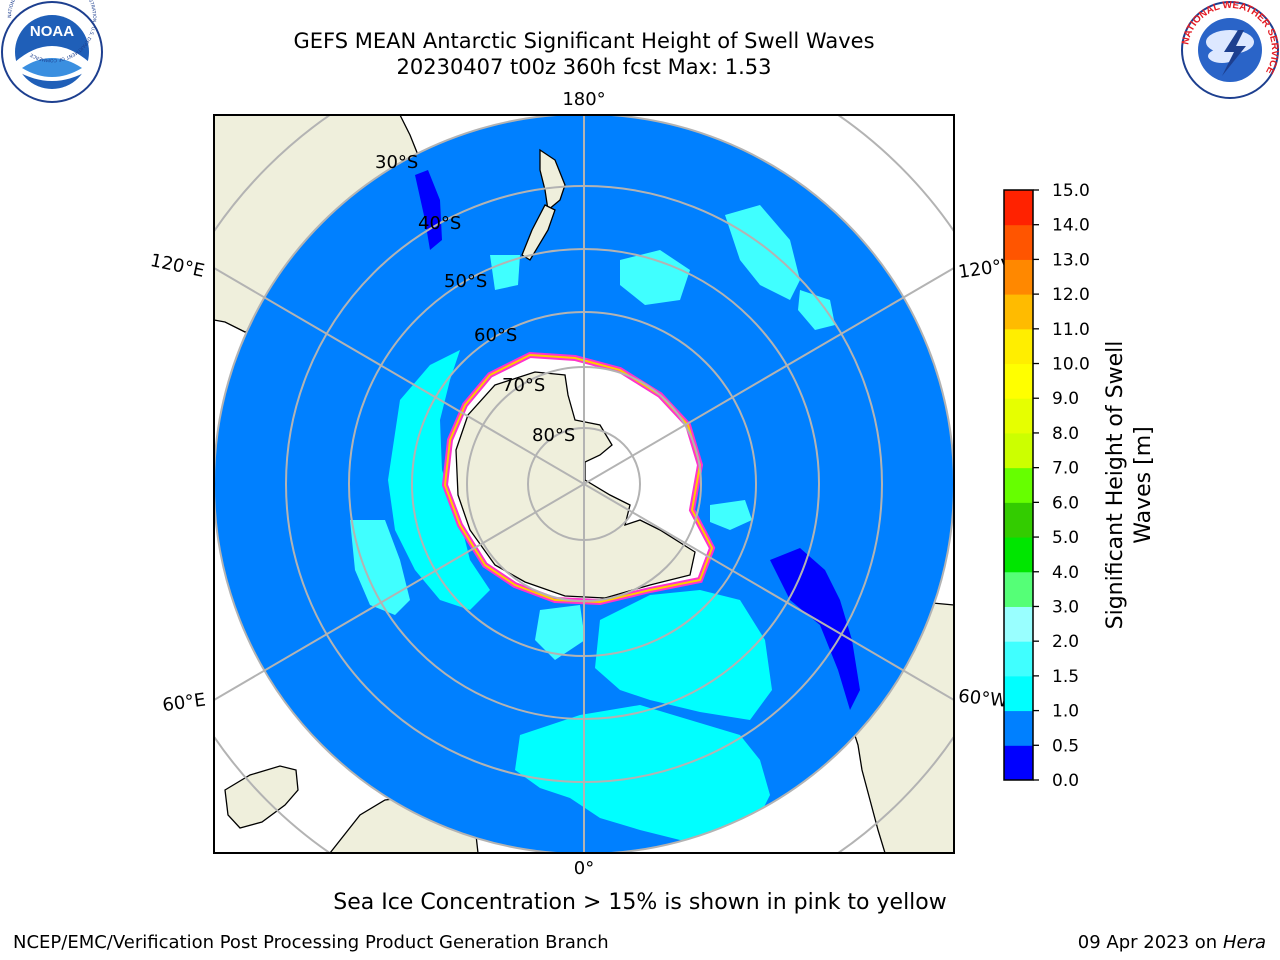 This screenshot has height=960, width=1280. What do you see at coordinates (642, 772) in the screenshot?
I see `swell-region-cyan-south` at bounding box center [642, 772].